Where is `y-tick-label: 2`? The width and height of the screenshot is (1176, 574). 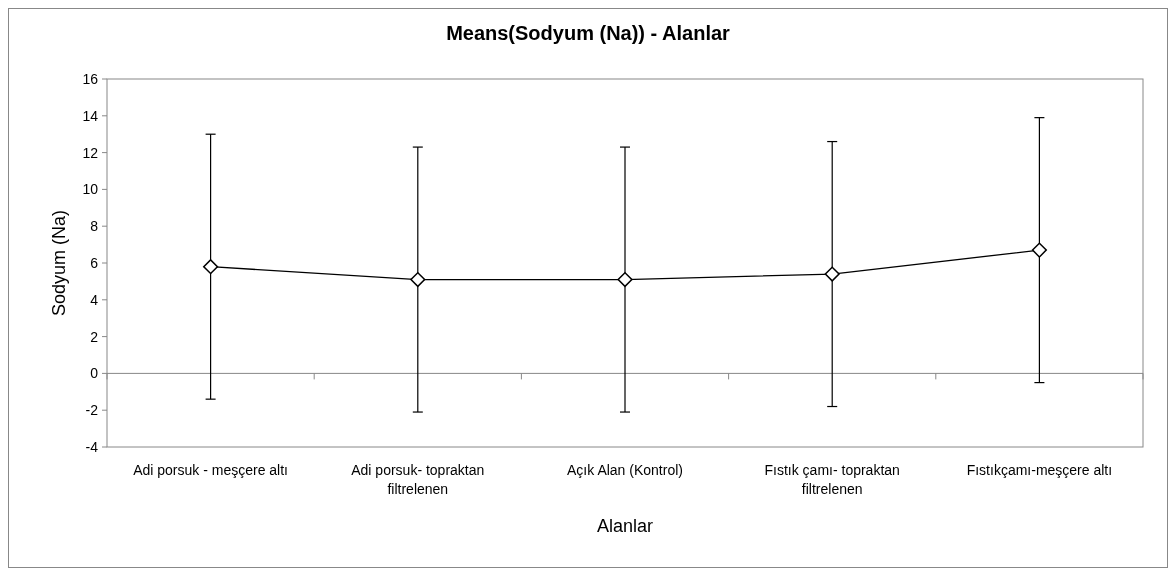
y-tick-label: 2 is located at coordinates (94, 336).